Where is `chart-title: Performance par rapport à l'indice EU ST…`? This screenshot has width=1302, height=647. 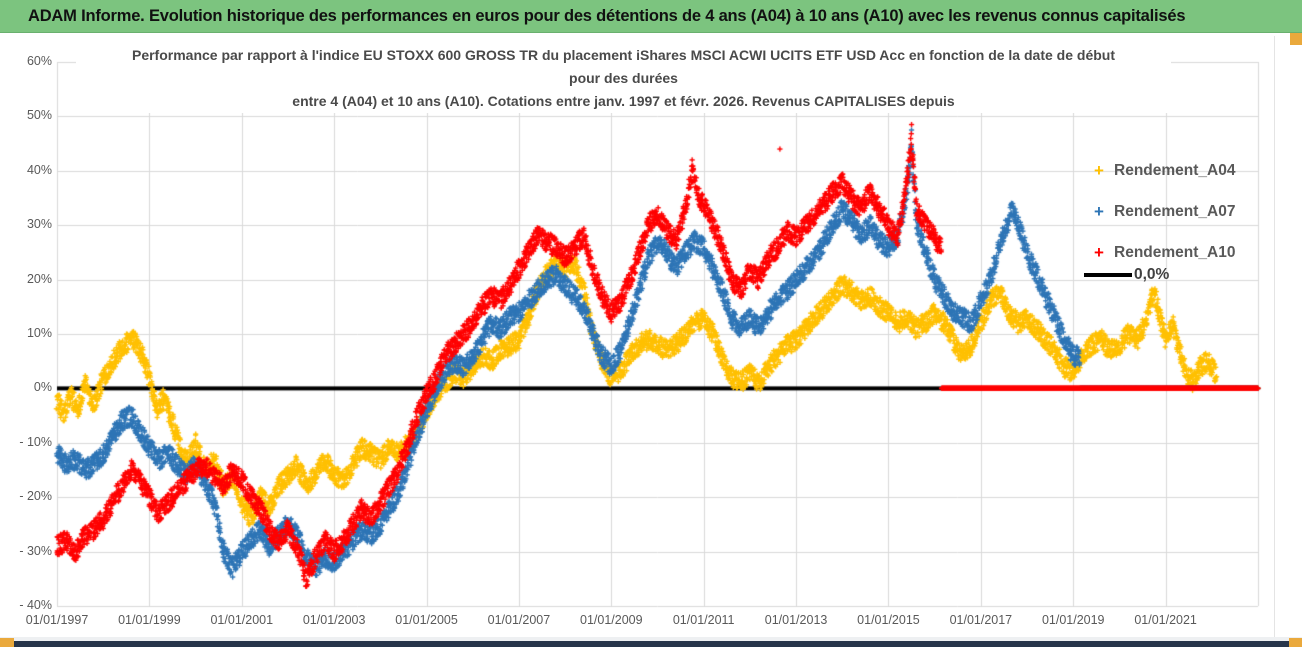
chart-title: Performance par rapport à l'indice EU ST… is located at coordinates (623, 78).